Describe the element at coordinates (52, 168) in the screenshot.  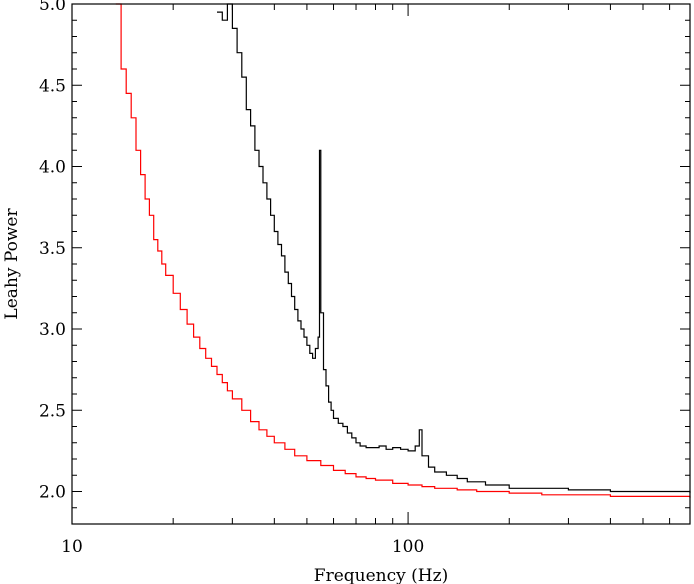
I see `y-tick-label: 4.0` at that location.